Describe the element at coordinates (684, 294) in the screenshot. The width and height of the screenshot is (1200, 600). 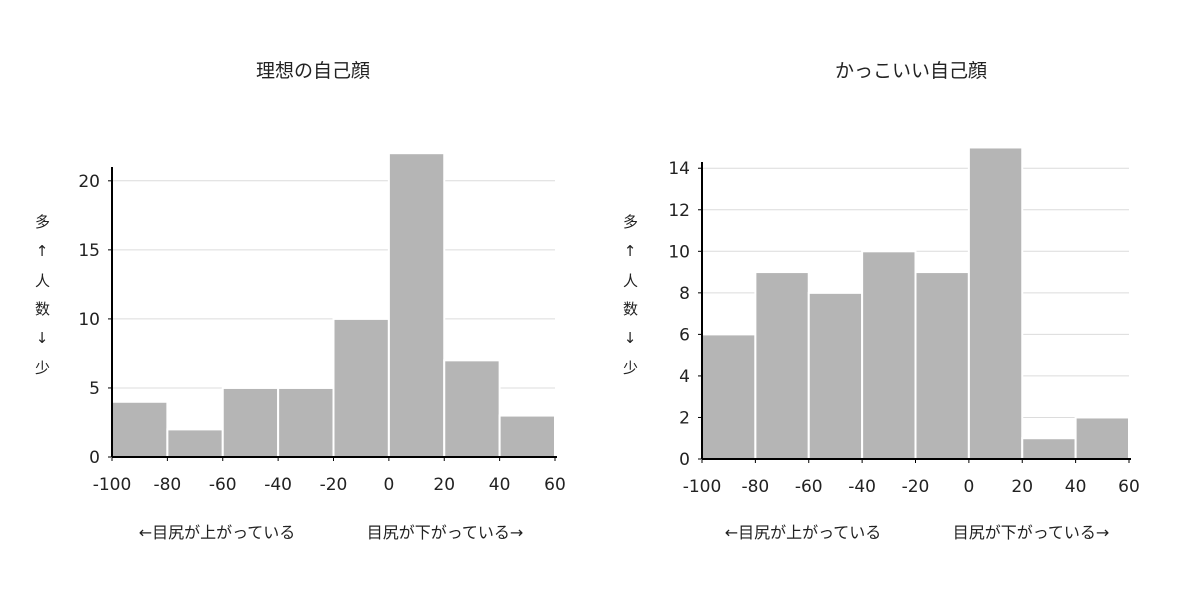
I see `y-tick-label: 8` at that location.